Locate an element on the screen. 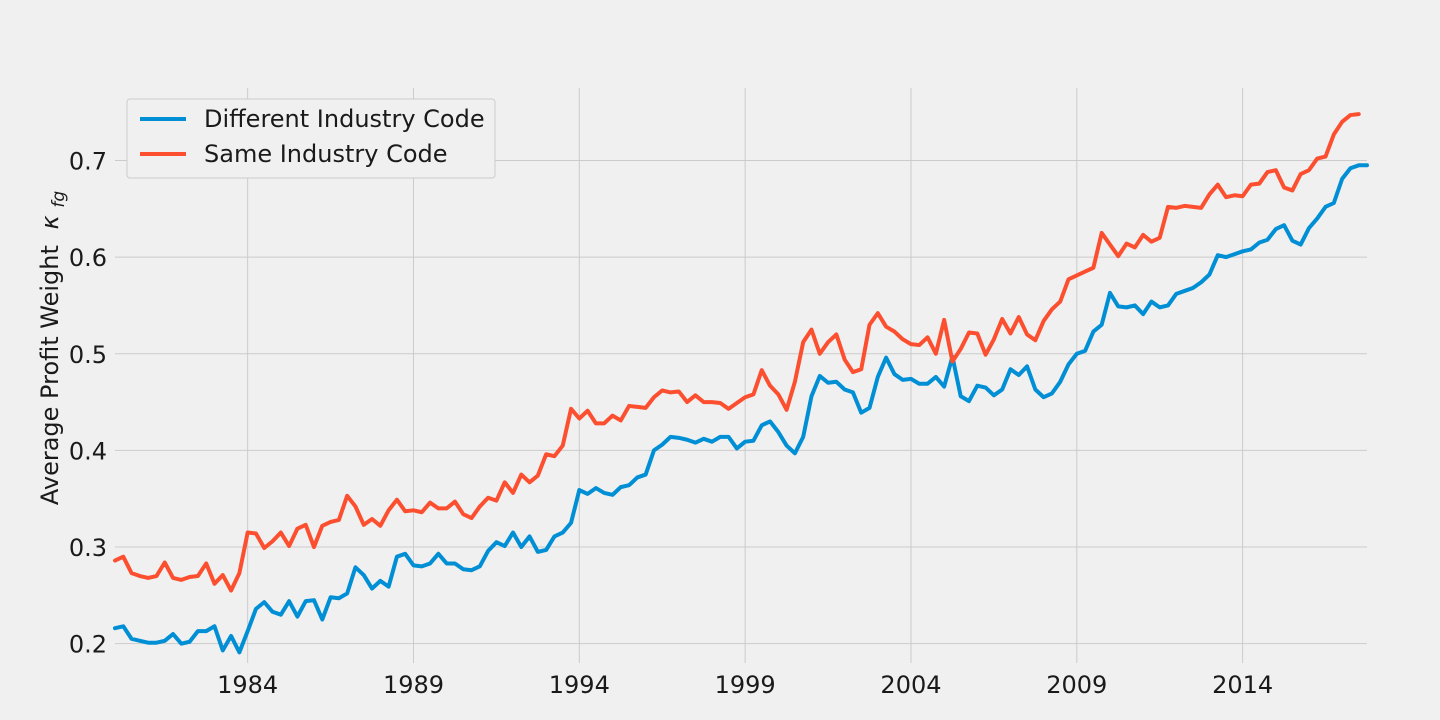 This screenshot has height=720, width=1440. y-axis-label-text: Average Profit Weight is located at coordinates (50, 375).